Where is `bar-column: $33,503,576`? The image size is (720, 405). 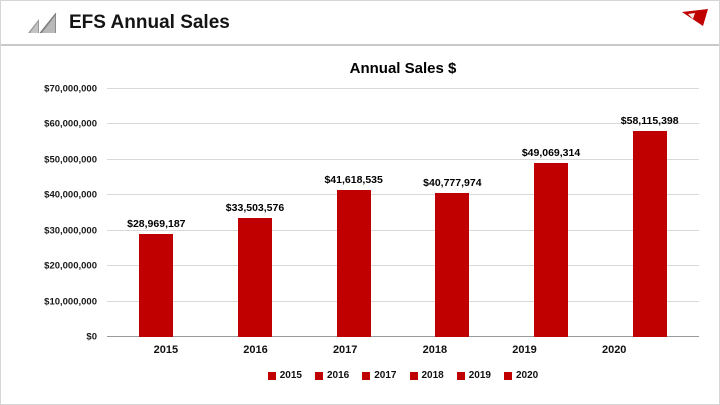 bar-column: $33,503,576 is located at coordinates (255, 213).